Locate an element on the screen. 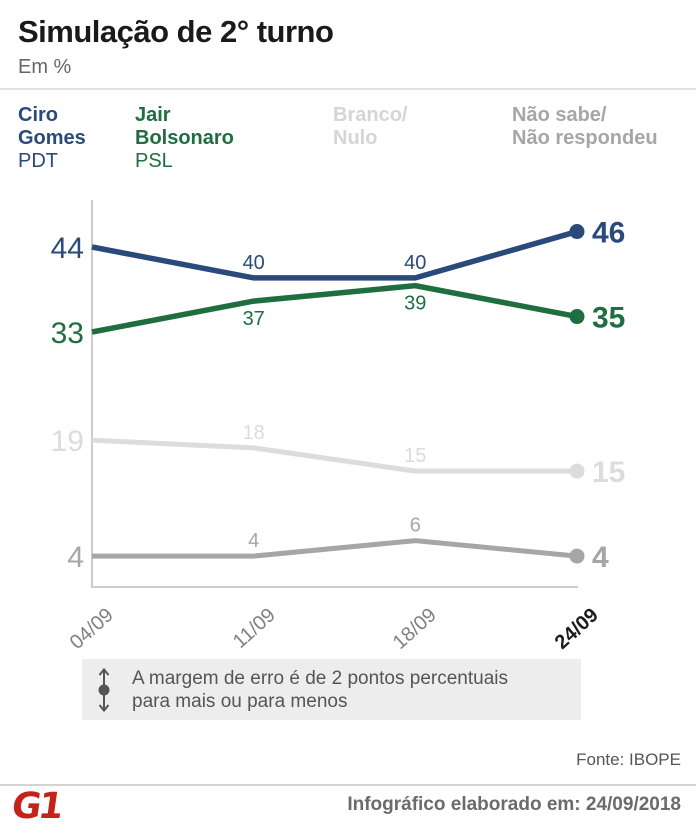 The height and width of the screenshot is (829, 696). series-mid-value-label: 6 is located at coordinates (415, 526).